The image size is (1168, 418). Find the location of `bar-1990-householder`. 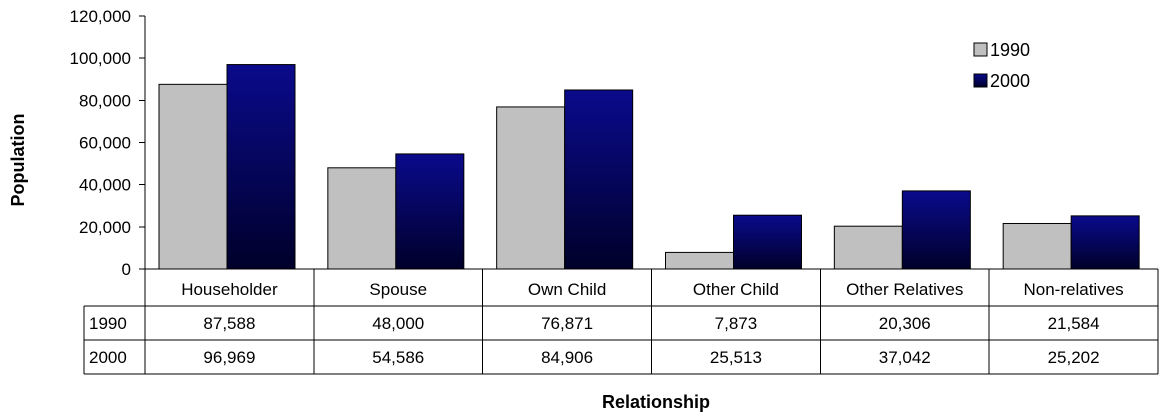

bar-1990-householder is located at coordinates (193, 176).